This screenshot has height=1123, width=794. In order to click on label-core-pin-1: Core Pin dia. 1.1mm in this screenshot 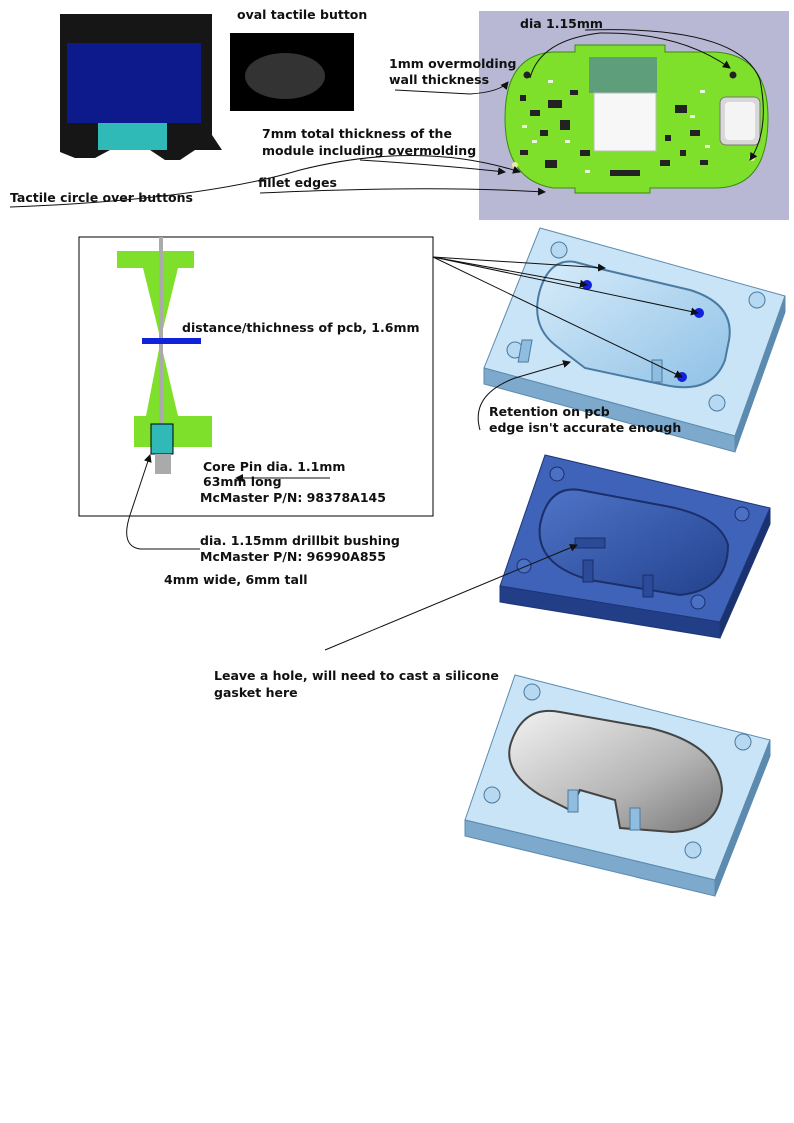, I will do `click(274, 466)`.